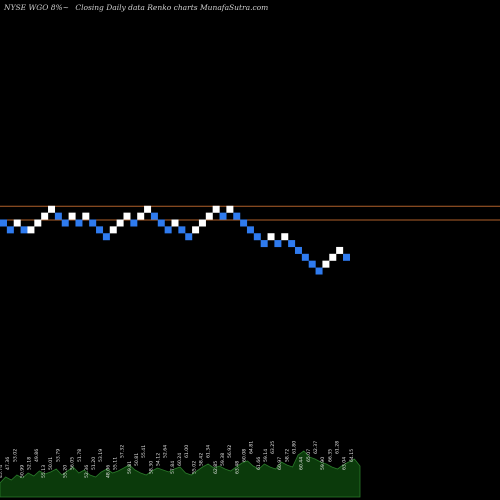  What do you see at coordinates (173, 467) in the screenshot?
I see `volume-label: 57.84` at bounding box center [173, 467].